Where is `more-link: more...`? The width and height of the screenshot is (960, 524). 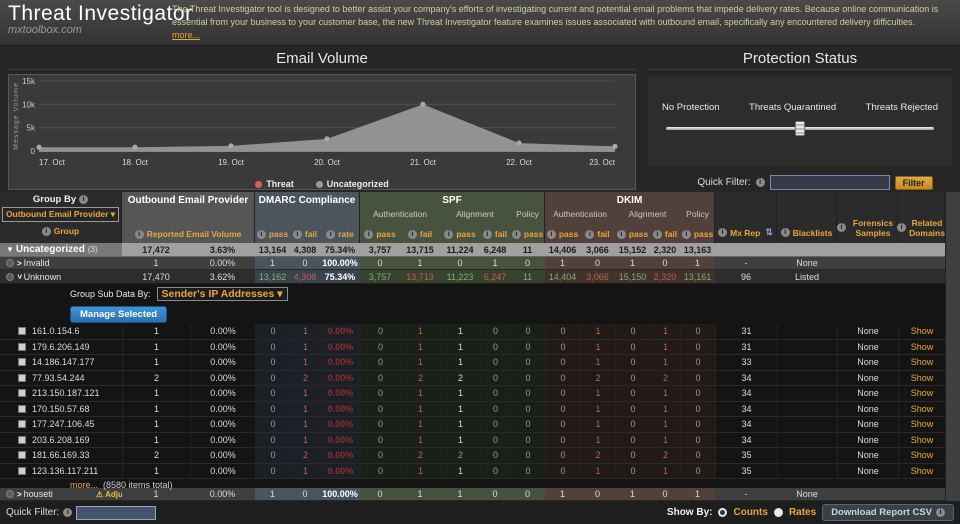
more-link: more... is located at coordinates (186, 35).